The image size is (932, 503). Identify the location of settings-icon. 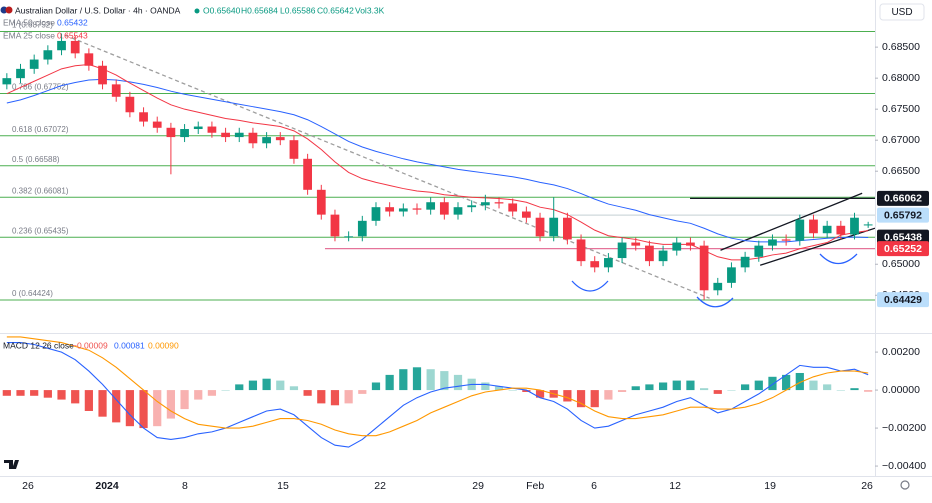
(905, 485).